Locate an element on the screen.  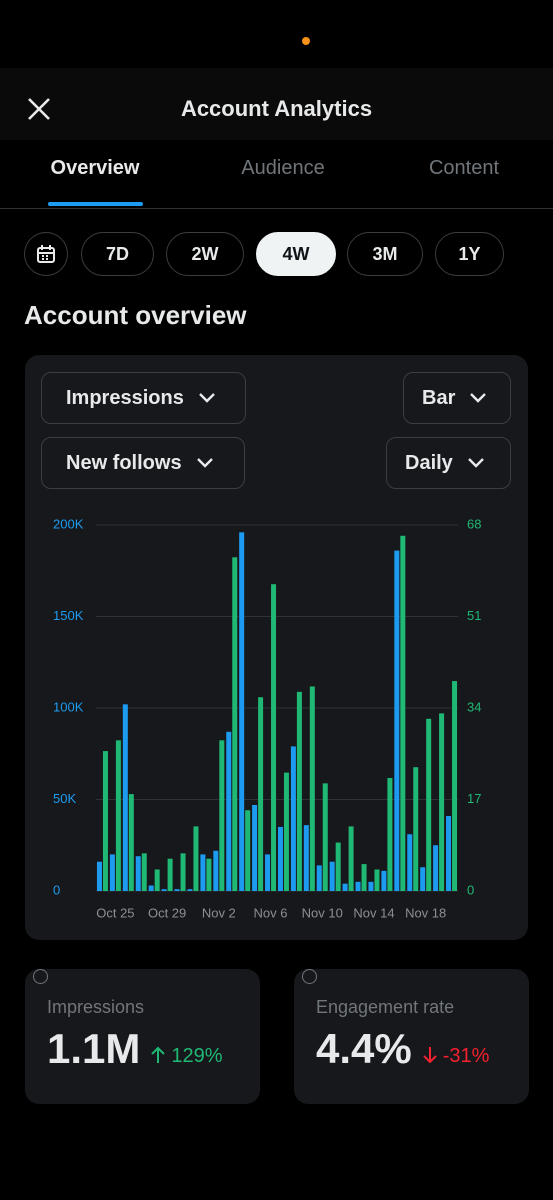
x-tick-label: Nov 14 is located at coordinates (373, 912).